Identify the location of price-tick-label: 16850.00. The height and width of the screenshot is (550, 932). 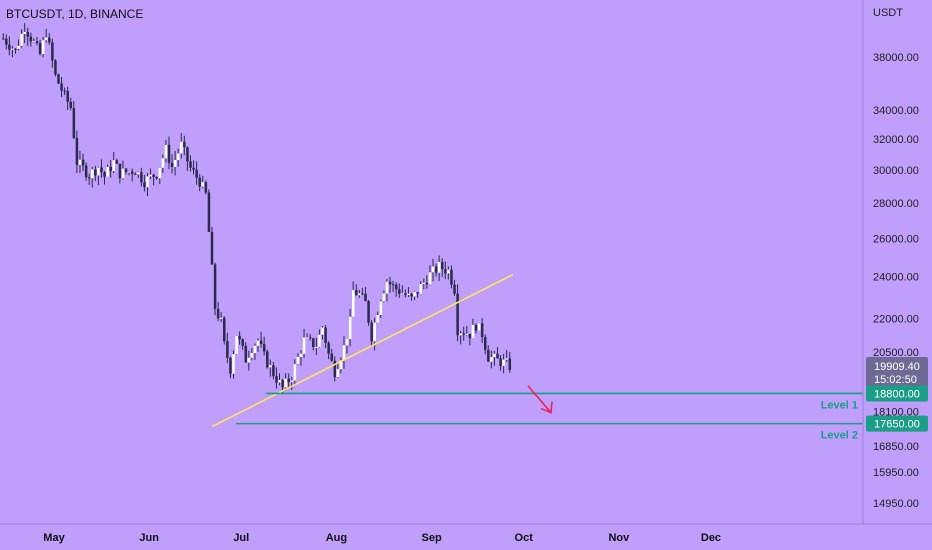
(896, 447).